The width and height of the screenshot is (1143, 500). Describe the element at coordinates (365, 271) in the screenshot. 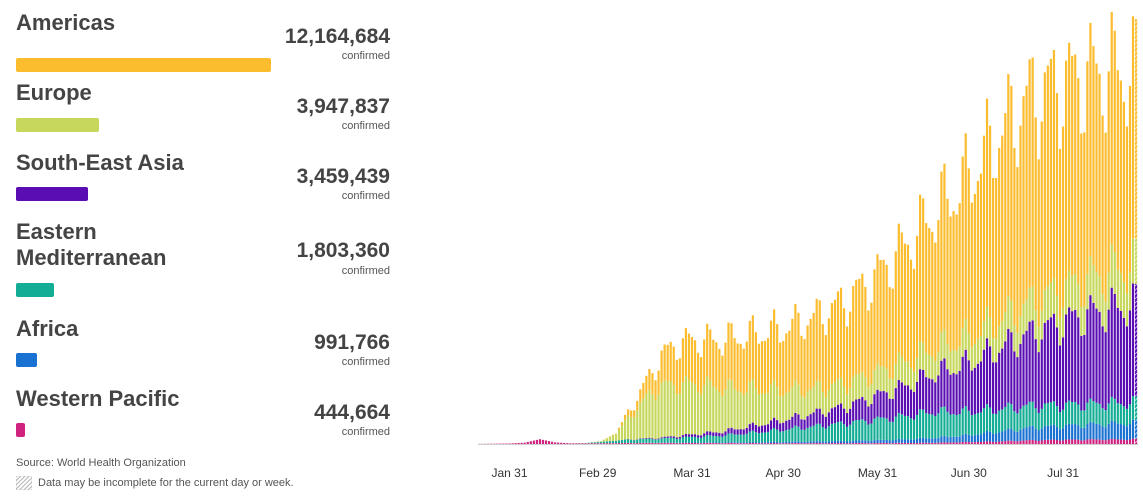

I see `region-unit: confirmed` at that location.